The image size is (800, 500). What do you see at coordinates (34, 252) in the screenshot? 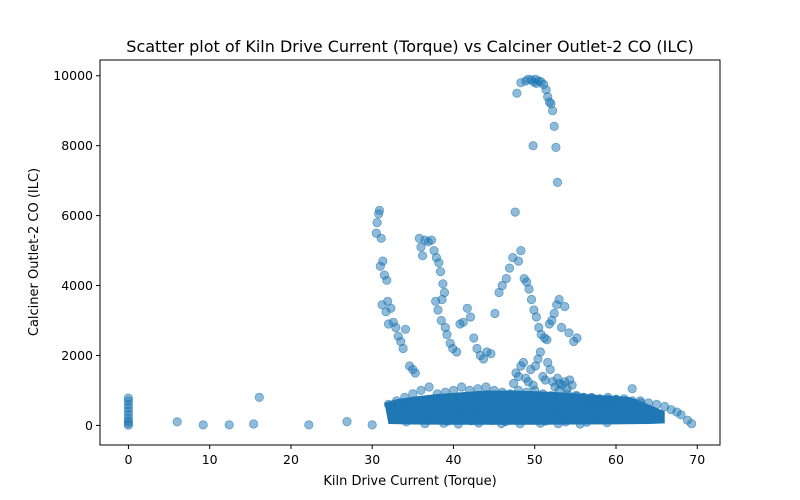
I see `y-axis-label: Calciner Outlet-2 CO (ILC)` at bounding box center [34, 252].